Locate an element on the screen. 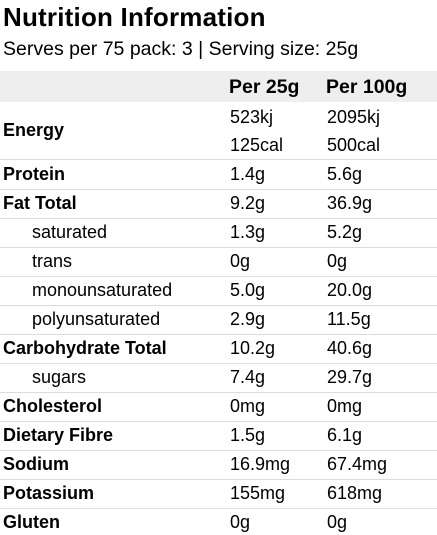 This screenshot has width=437, height=535. value-per-serving: 9.2g is located at coordinates (248, 203).